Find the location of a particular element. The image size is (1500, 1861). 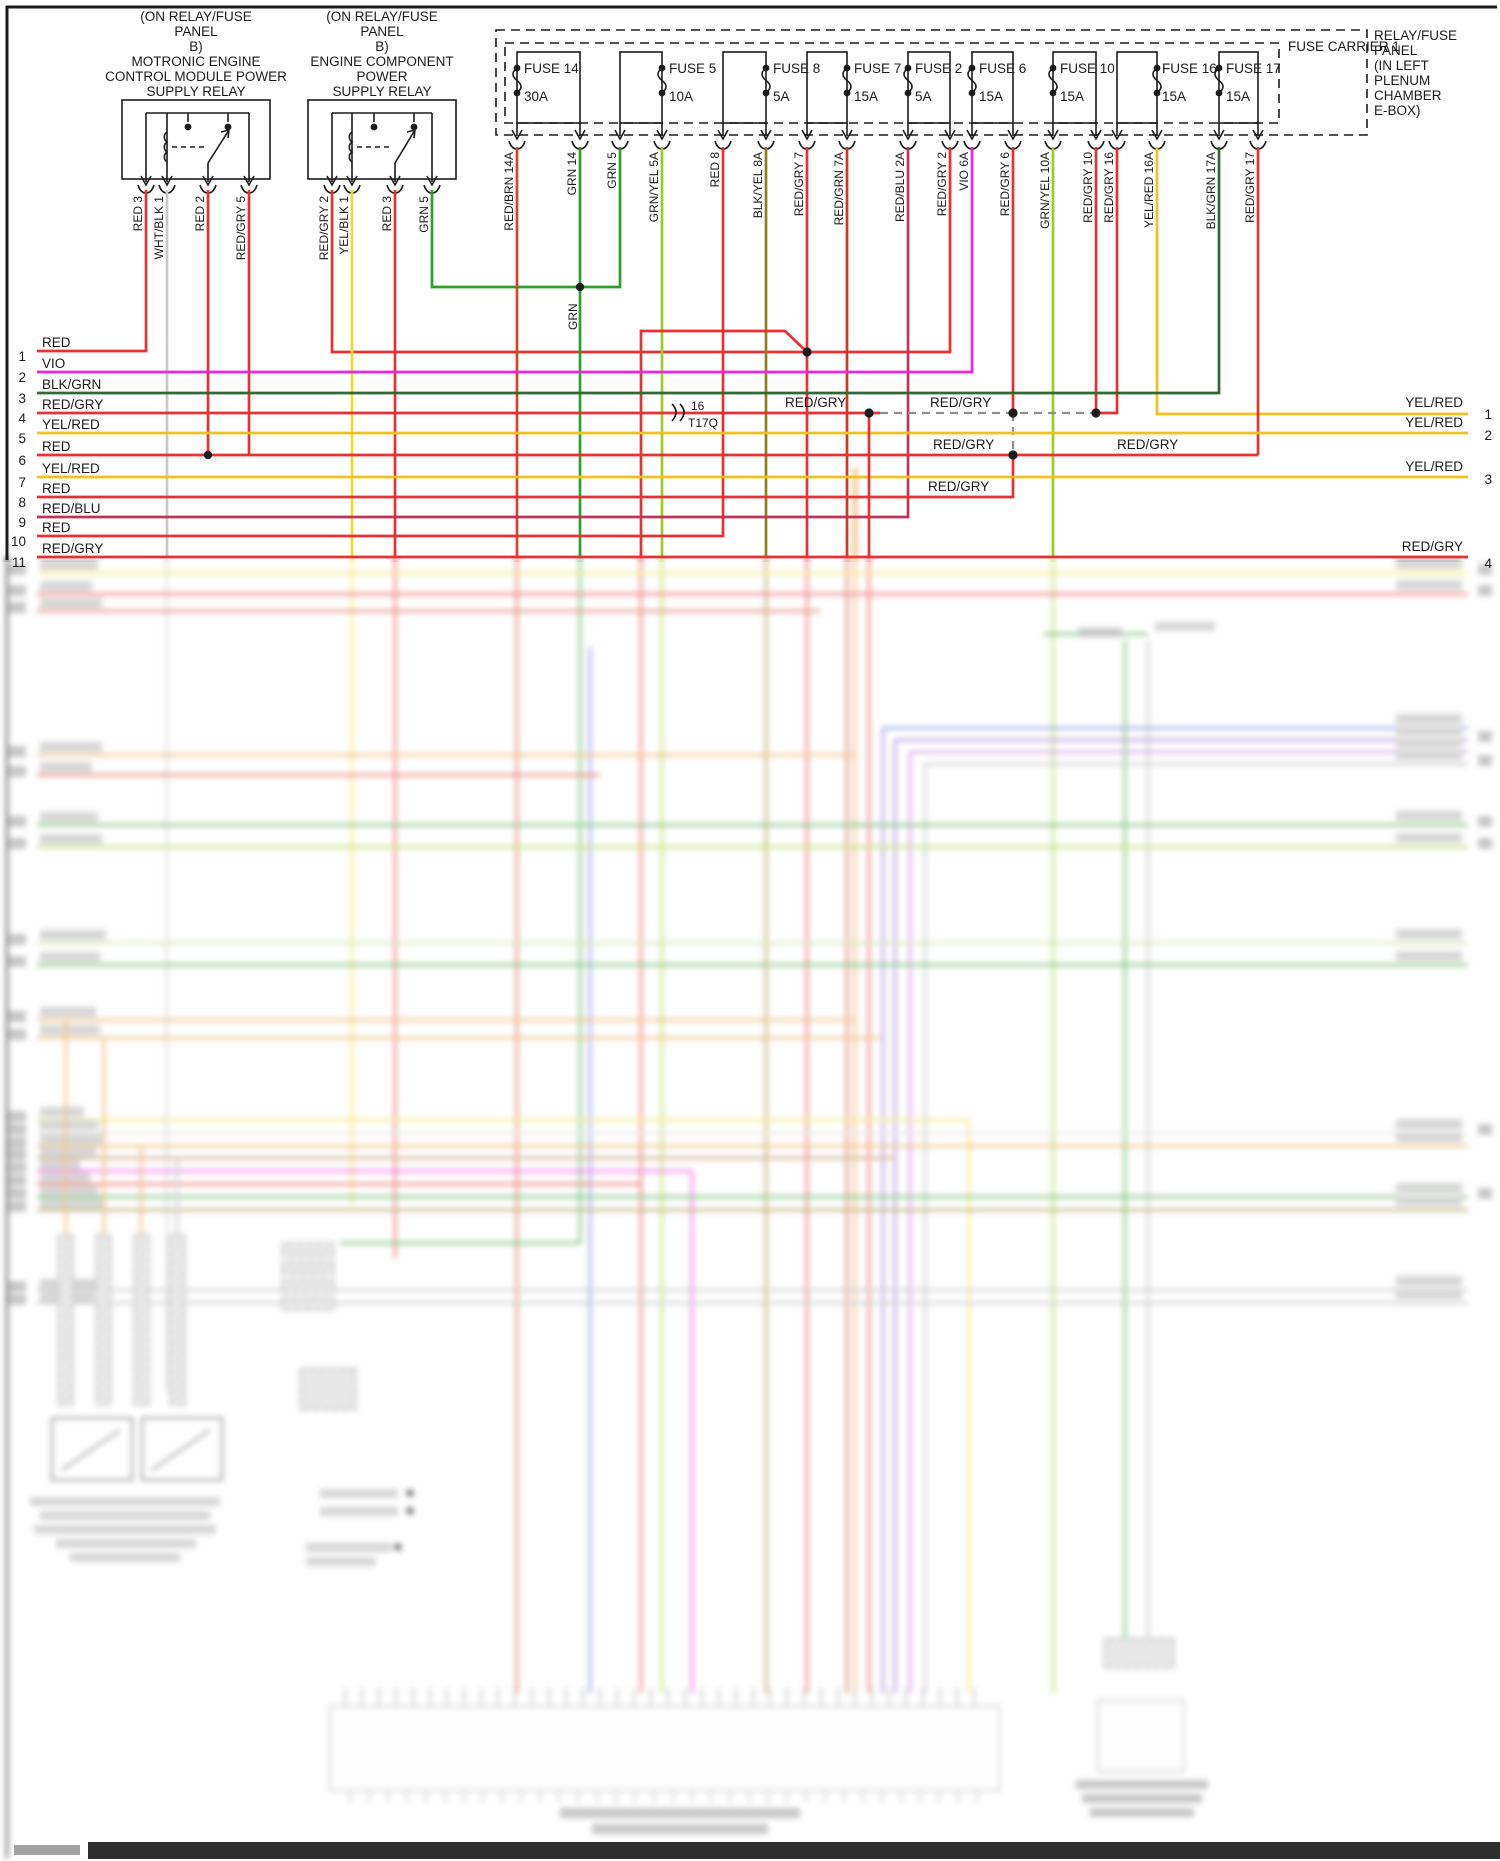

svg-text: RED/GRY 2 is located at coordinates (324, 228).